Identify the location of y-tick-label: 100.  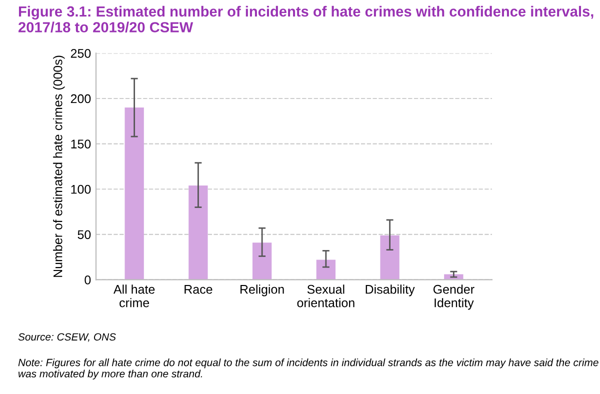
(81, 189).